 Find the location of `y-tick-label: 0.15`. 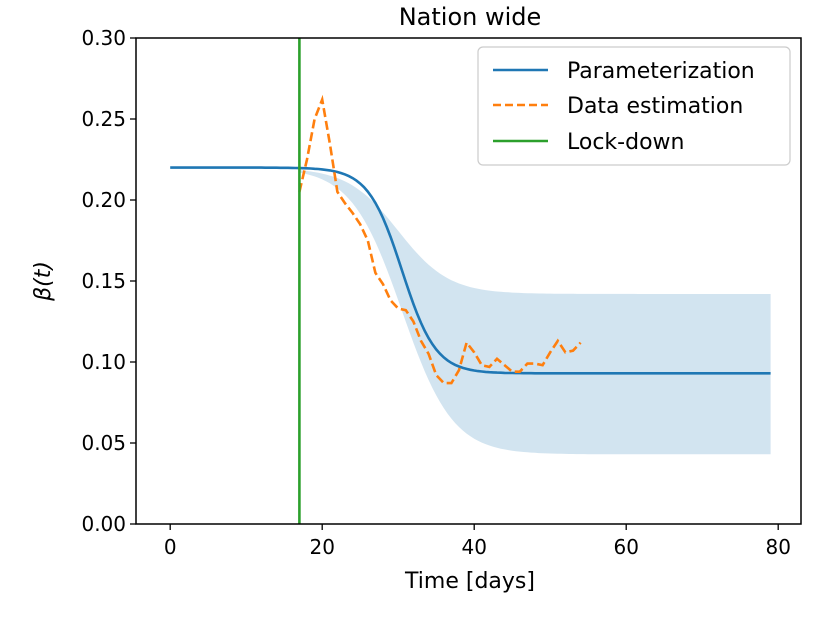

y-tick-label: 0.15 is located at coordinates (103, 281).